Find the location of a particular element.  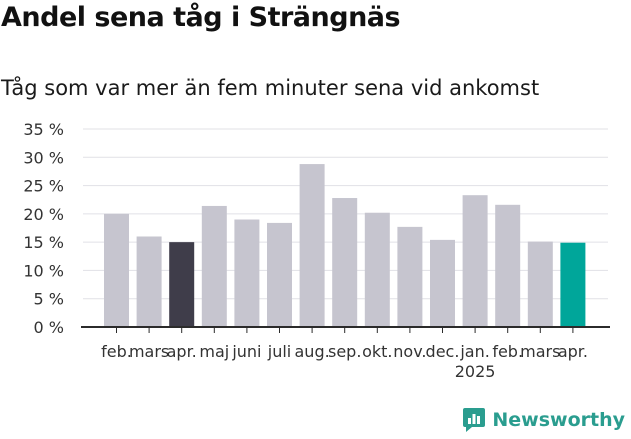

newsworthy-brand: Newsworthy is located at coordinates (543, 420).